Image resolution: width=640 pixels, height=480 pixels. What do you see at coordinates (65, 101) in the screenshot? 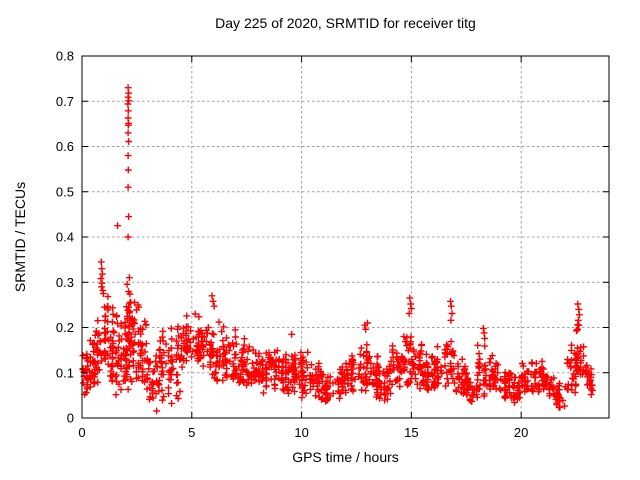
I see `y-tick-label: 0.7` at bounding box center [65, 101].